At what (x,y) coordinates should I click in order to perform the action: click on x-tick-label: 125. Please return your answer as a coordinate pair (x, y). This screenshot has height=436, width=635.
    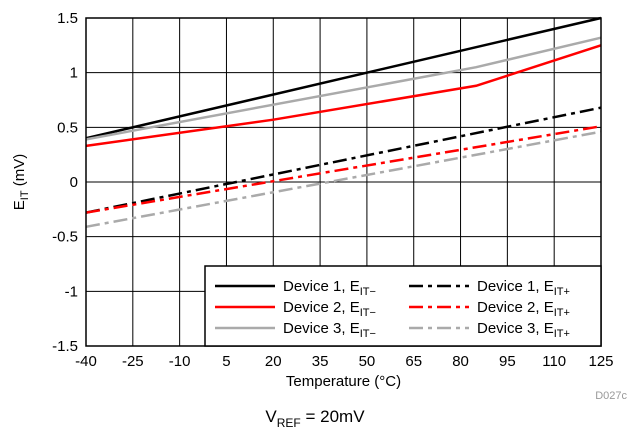
    Looking at the image, I should click on (600, 361).